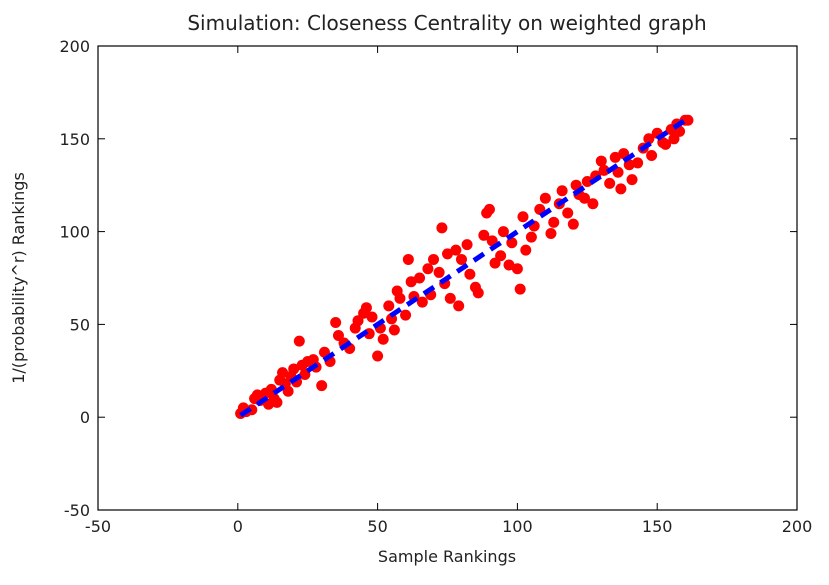 This screenshot has height=585, width=829. Describe the element at coordinates (377, 526) in the screenshot. I see `x-tick-label: 50` at that location.